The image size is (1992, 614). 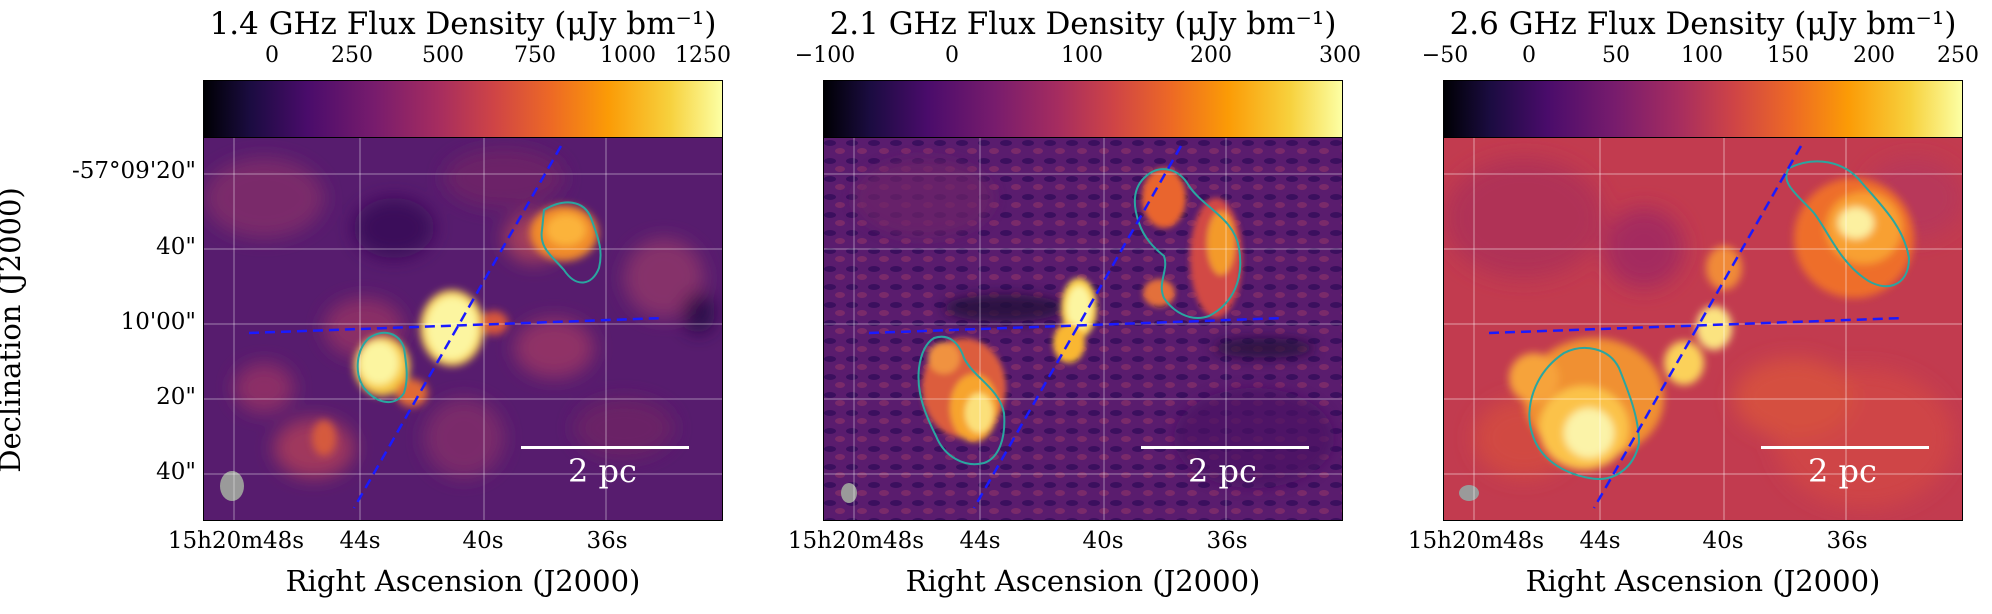 I want to click on y-axis-label: Declination (J2000), so click(x=13, y=330).